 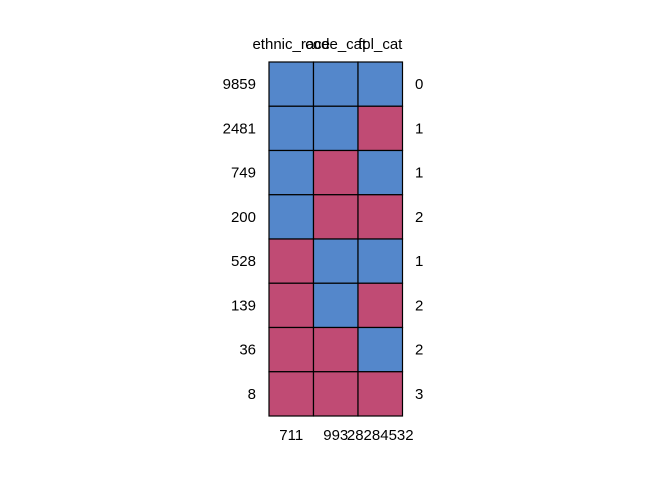 I want to click on pattern-cell-r6-c2, so click(x=380, y=349).